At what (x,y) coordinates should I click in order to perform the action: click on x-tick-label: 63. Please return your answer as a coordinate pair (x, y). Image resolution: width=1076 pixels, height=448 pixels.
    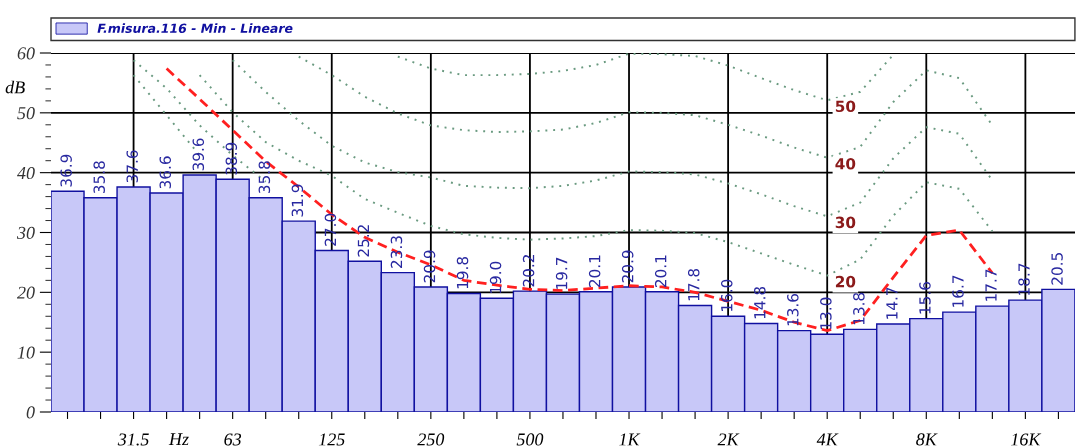
    Looking at the image, I should click on (233, 439).